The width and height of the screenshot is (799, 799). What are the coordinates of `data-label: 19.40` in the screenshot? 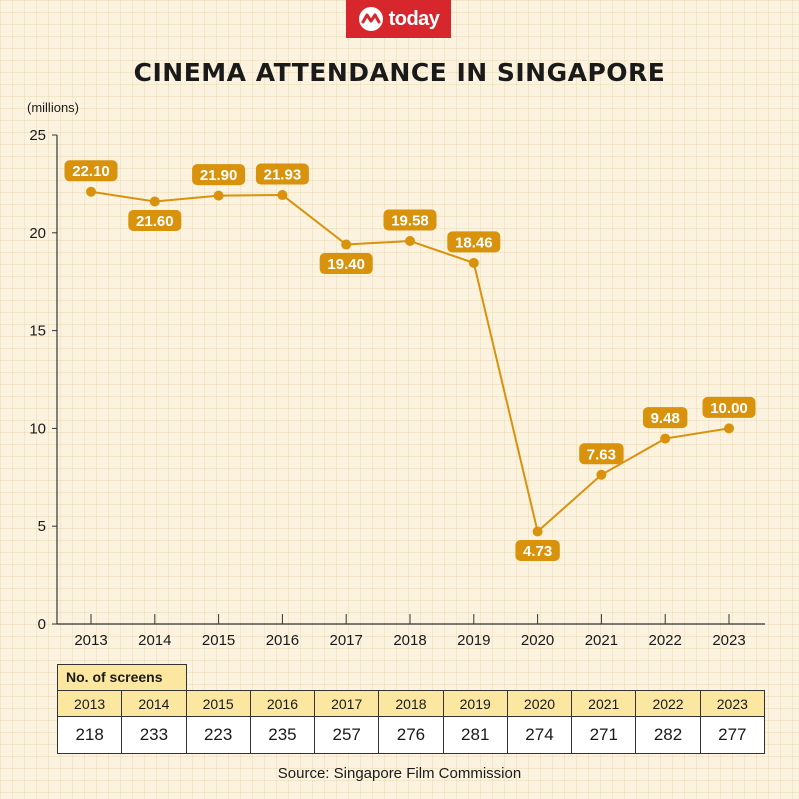 It's located at (346, 264).